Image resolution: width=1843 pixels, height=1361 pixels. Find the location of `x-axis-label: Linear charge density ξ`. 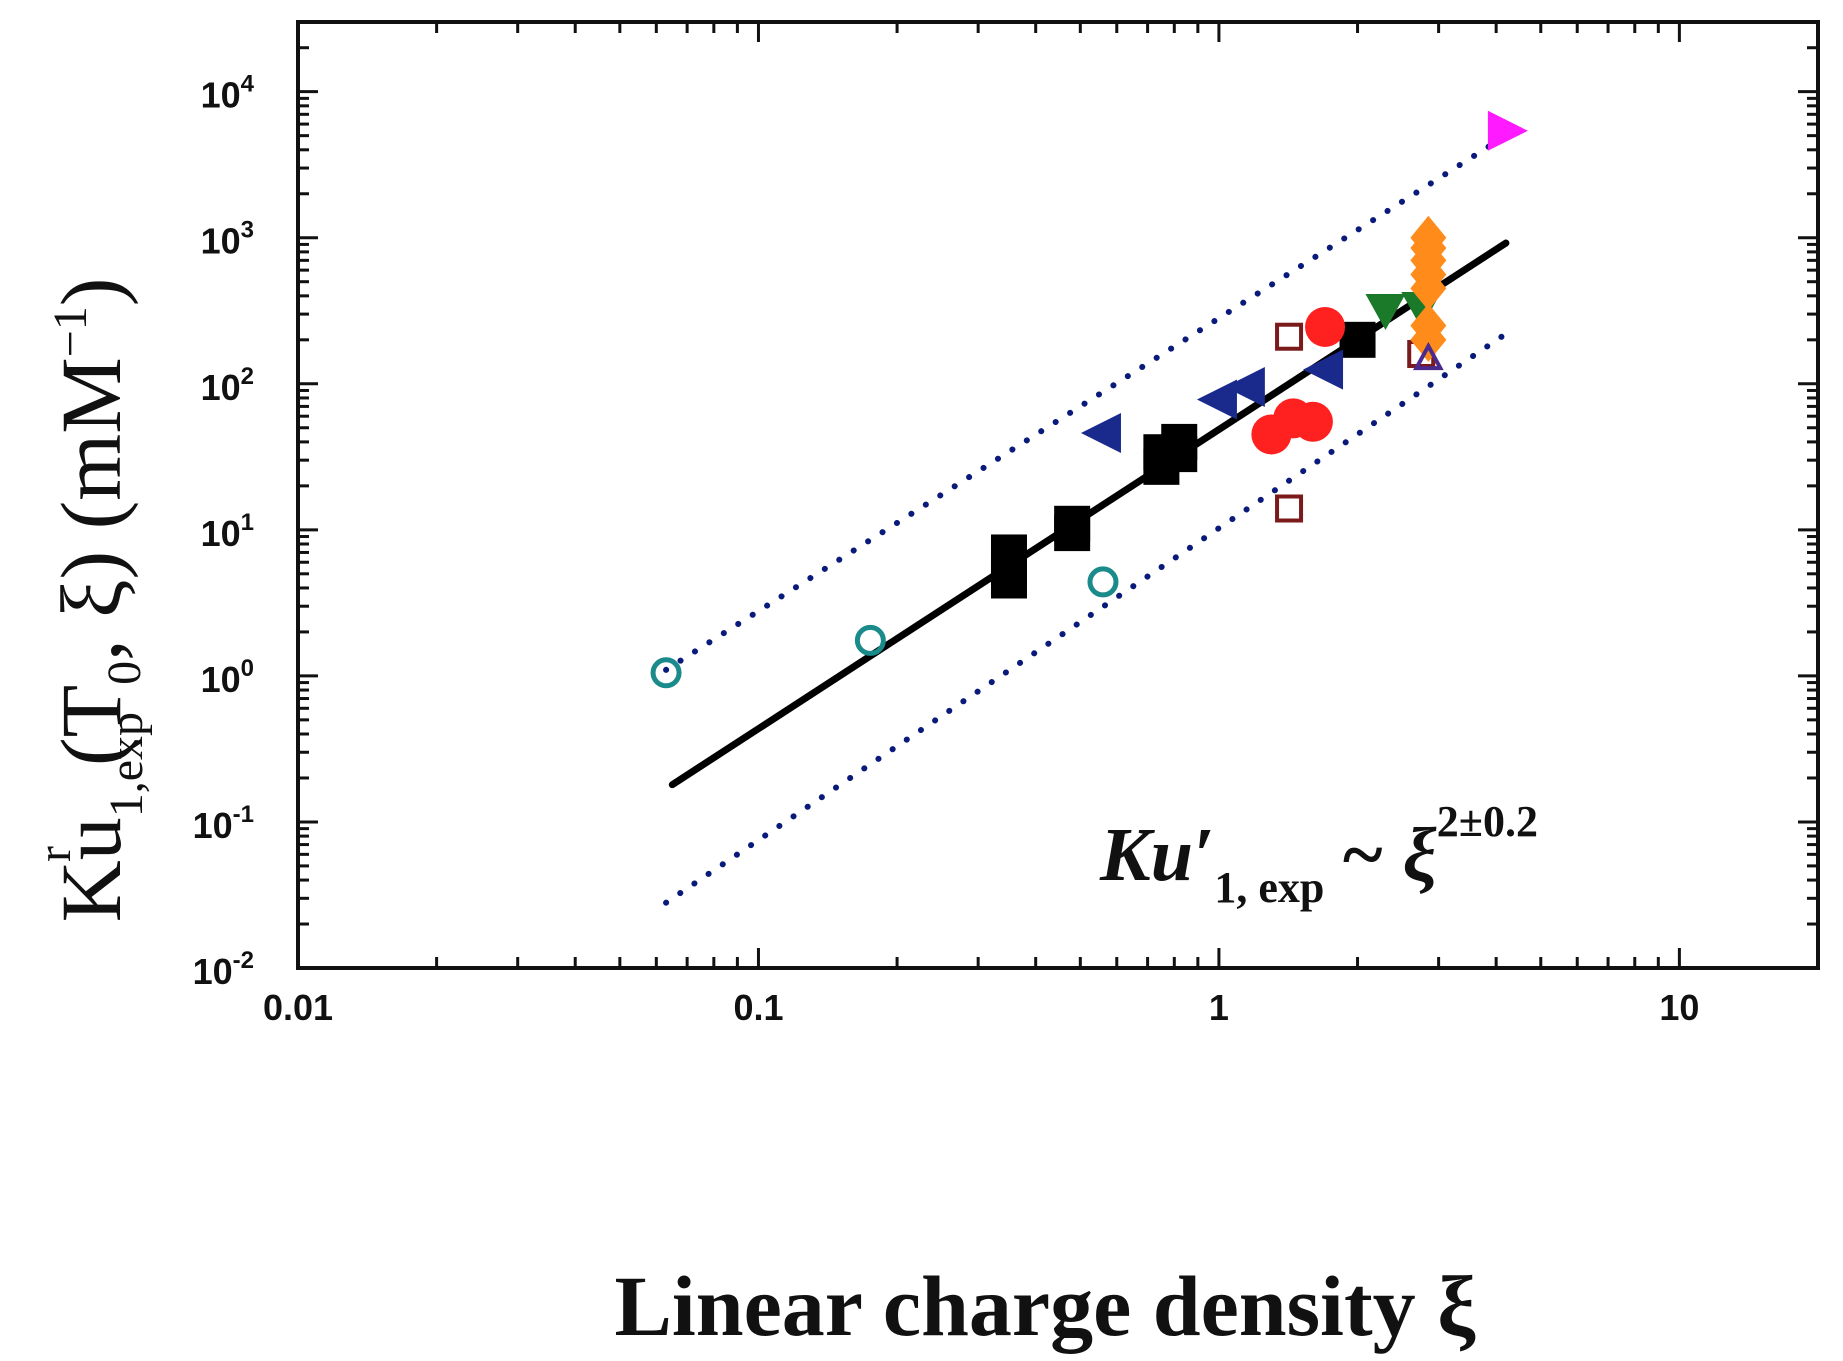

x-axis-label: Linear charge density ξ is located at coordinates (1046, 1306).